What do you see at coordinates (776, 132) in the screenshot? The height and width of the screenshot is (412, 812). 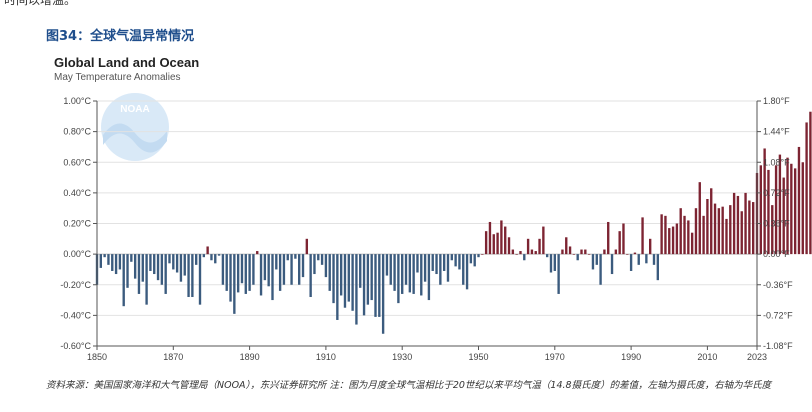 I see `y-tick-label-right: 1.44°F` at bounding box center [776, 132].